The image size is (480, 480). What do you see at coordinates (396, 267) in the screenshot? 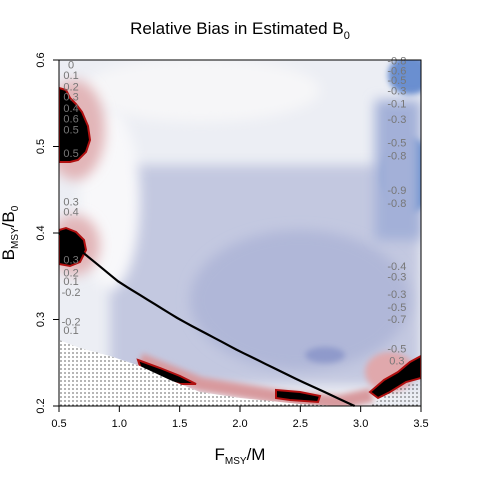
I see `contour-label: -0.4` at bounding box center [396, 267].